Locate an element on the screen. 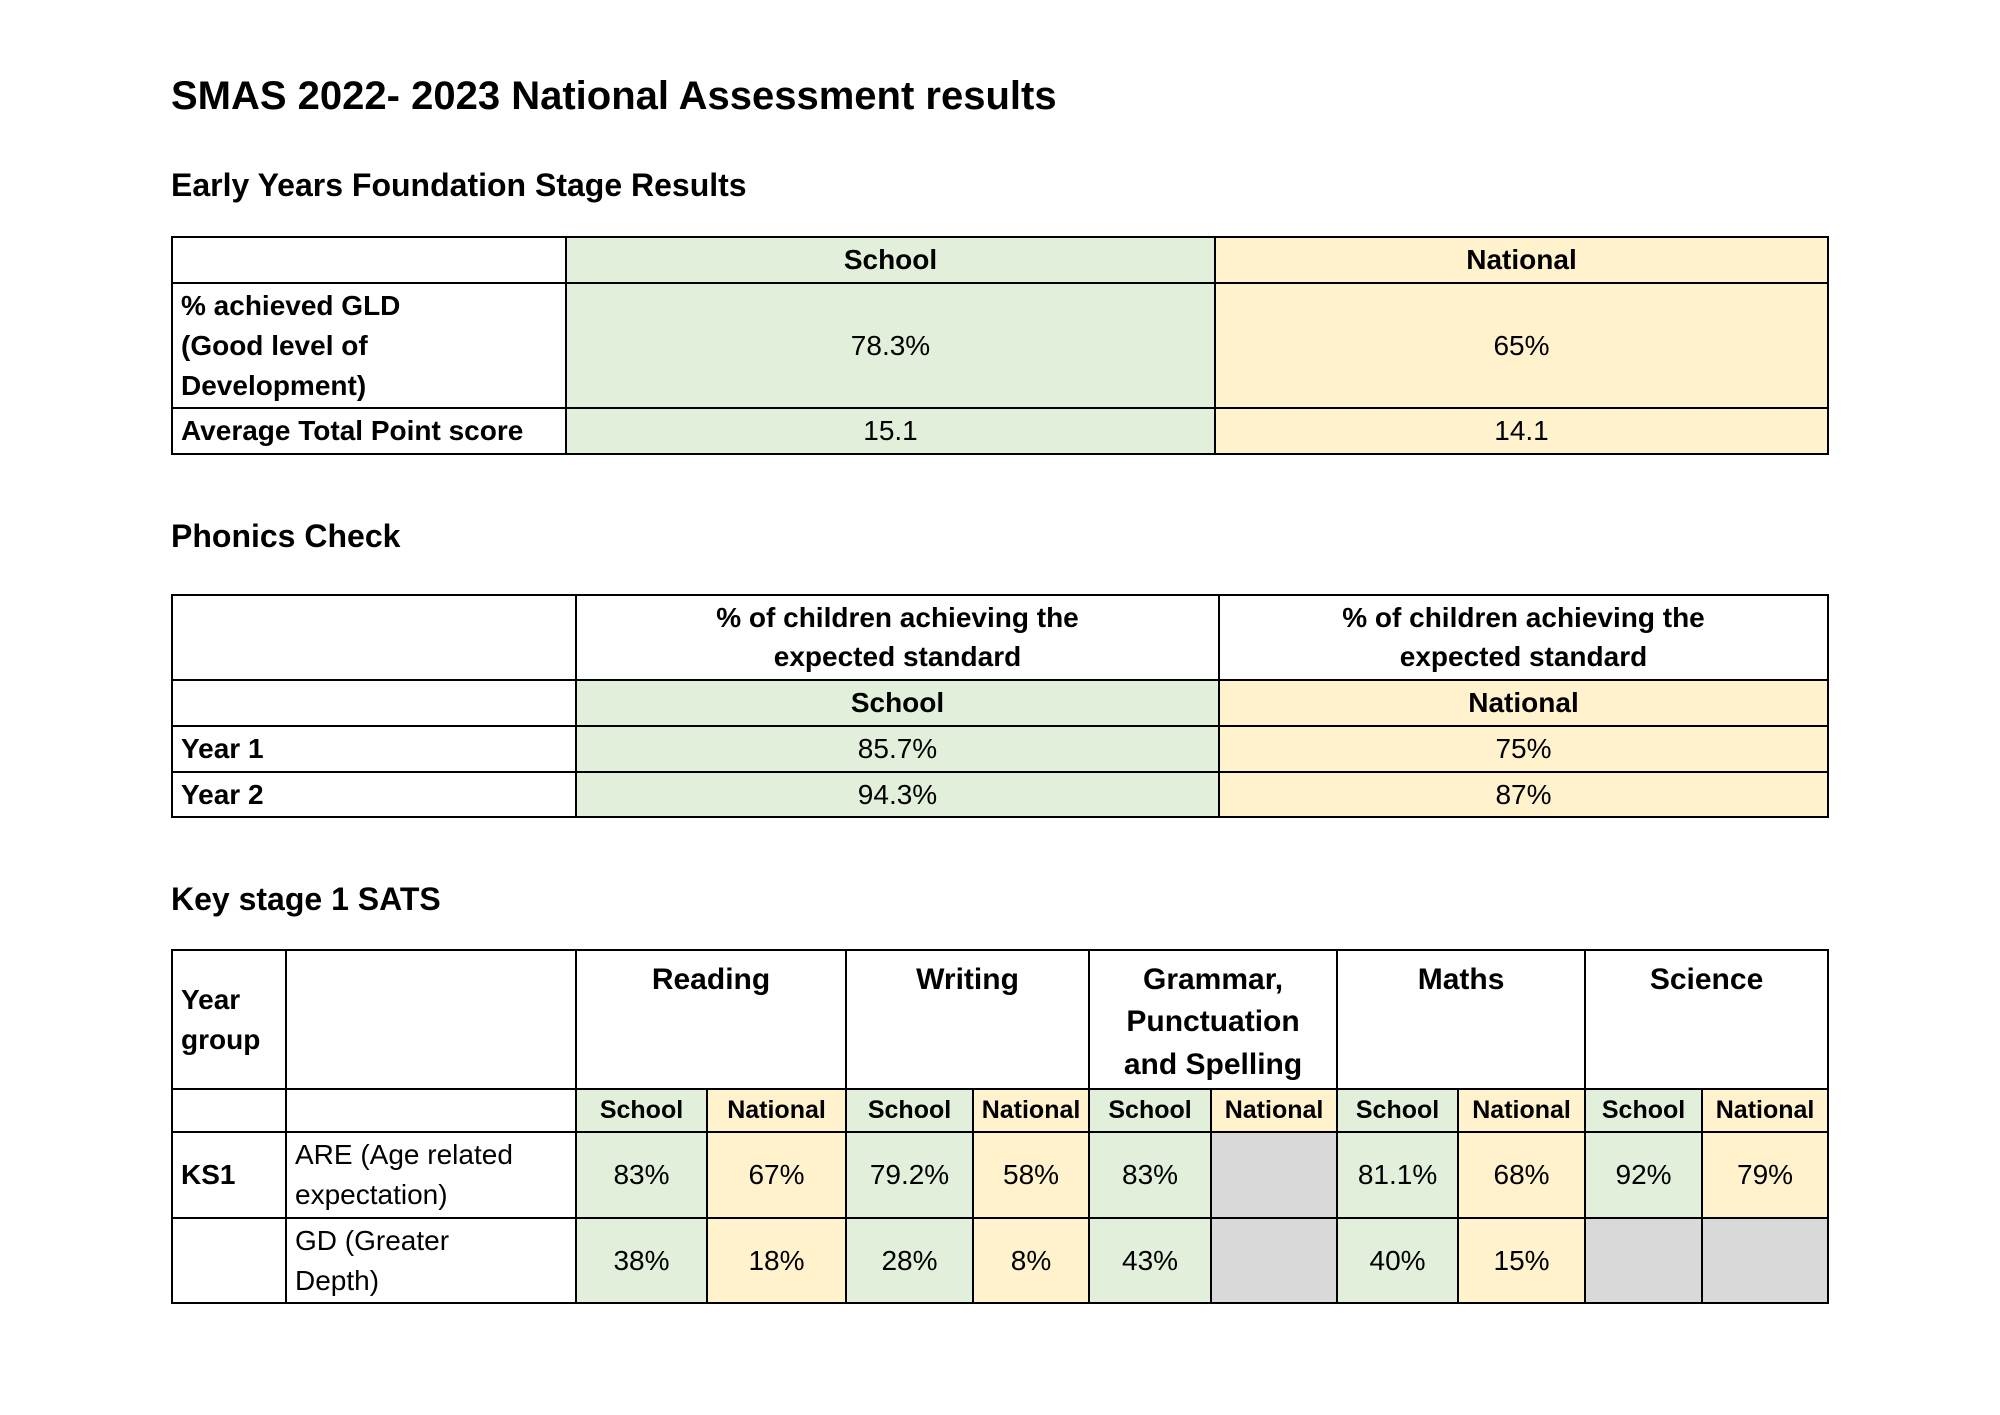  eyfs-gld-national-value: 65% is located at coordinates (1521, 346).